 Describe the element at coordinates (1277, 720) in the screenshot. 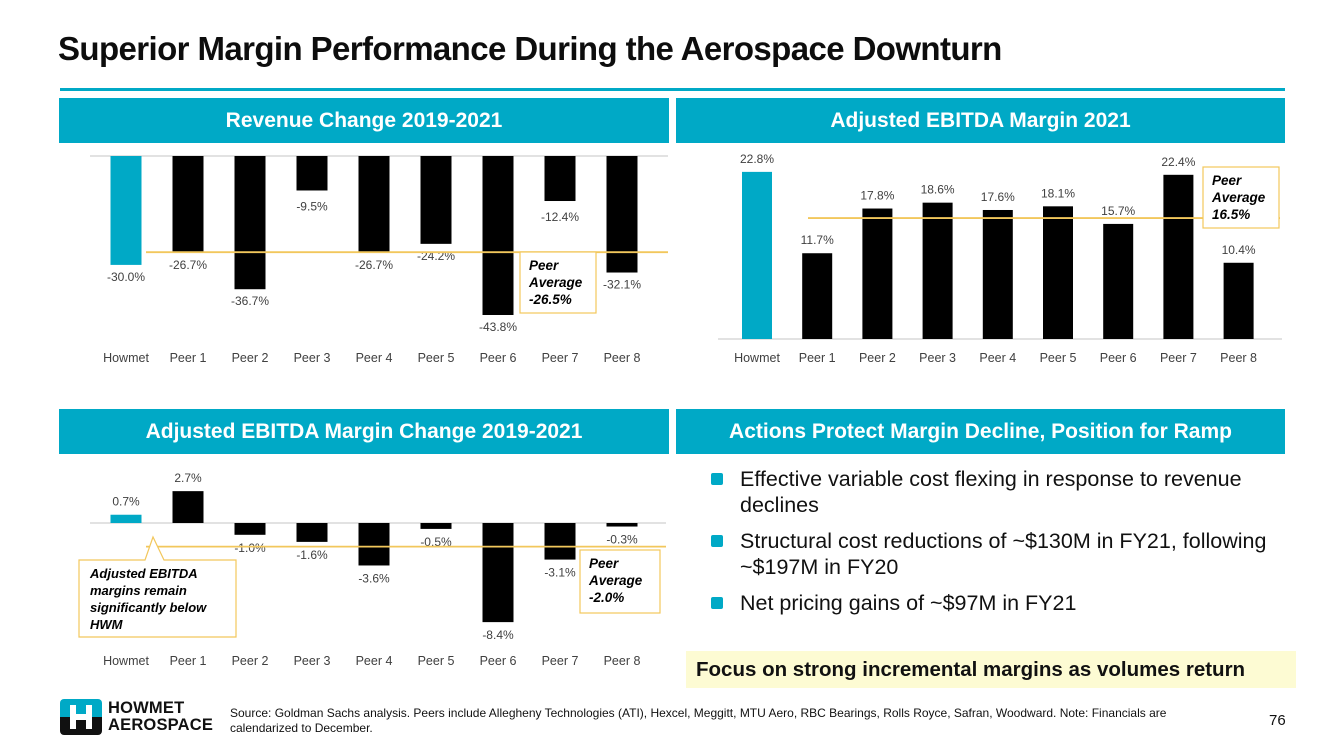

I see `page-number: 76` at that location.